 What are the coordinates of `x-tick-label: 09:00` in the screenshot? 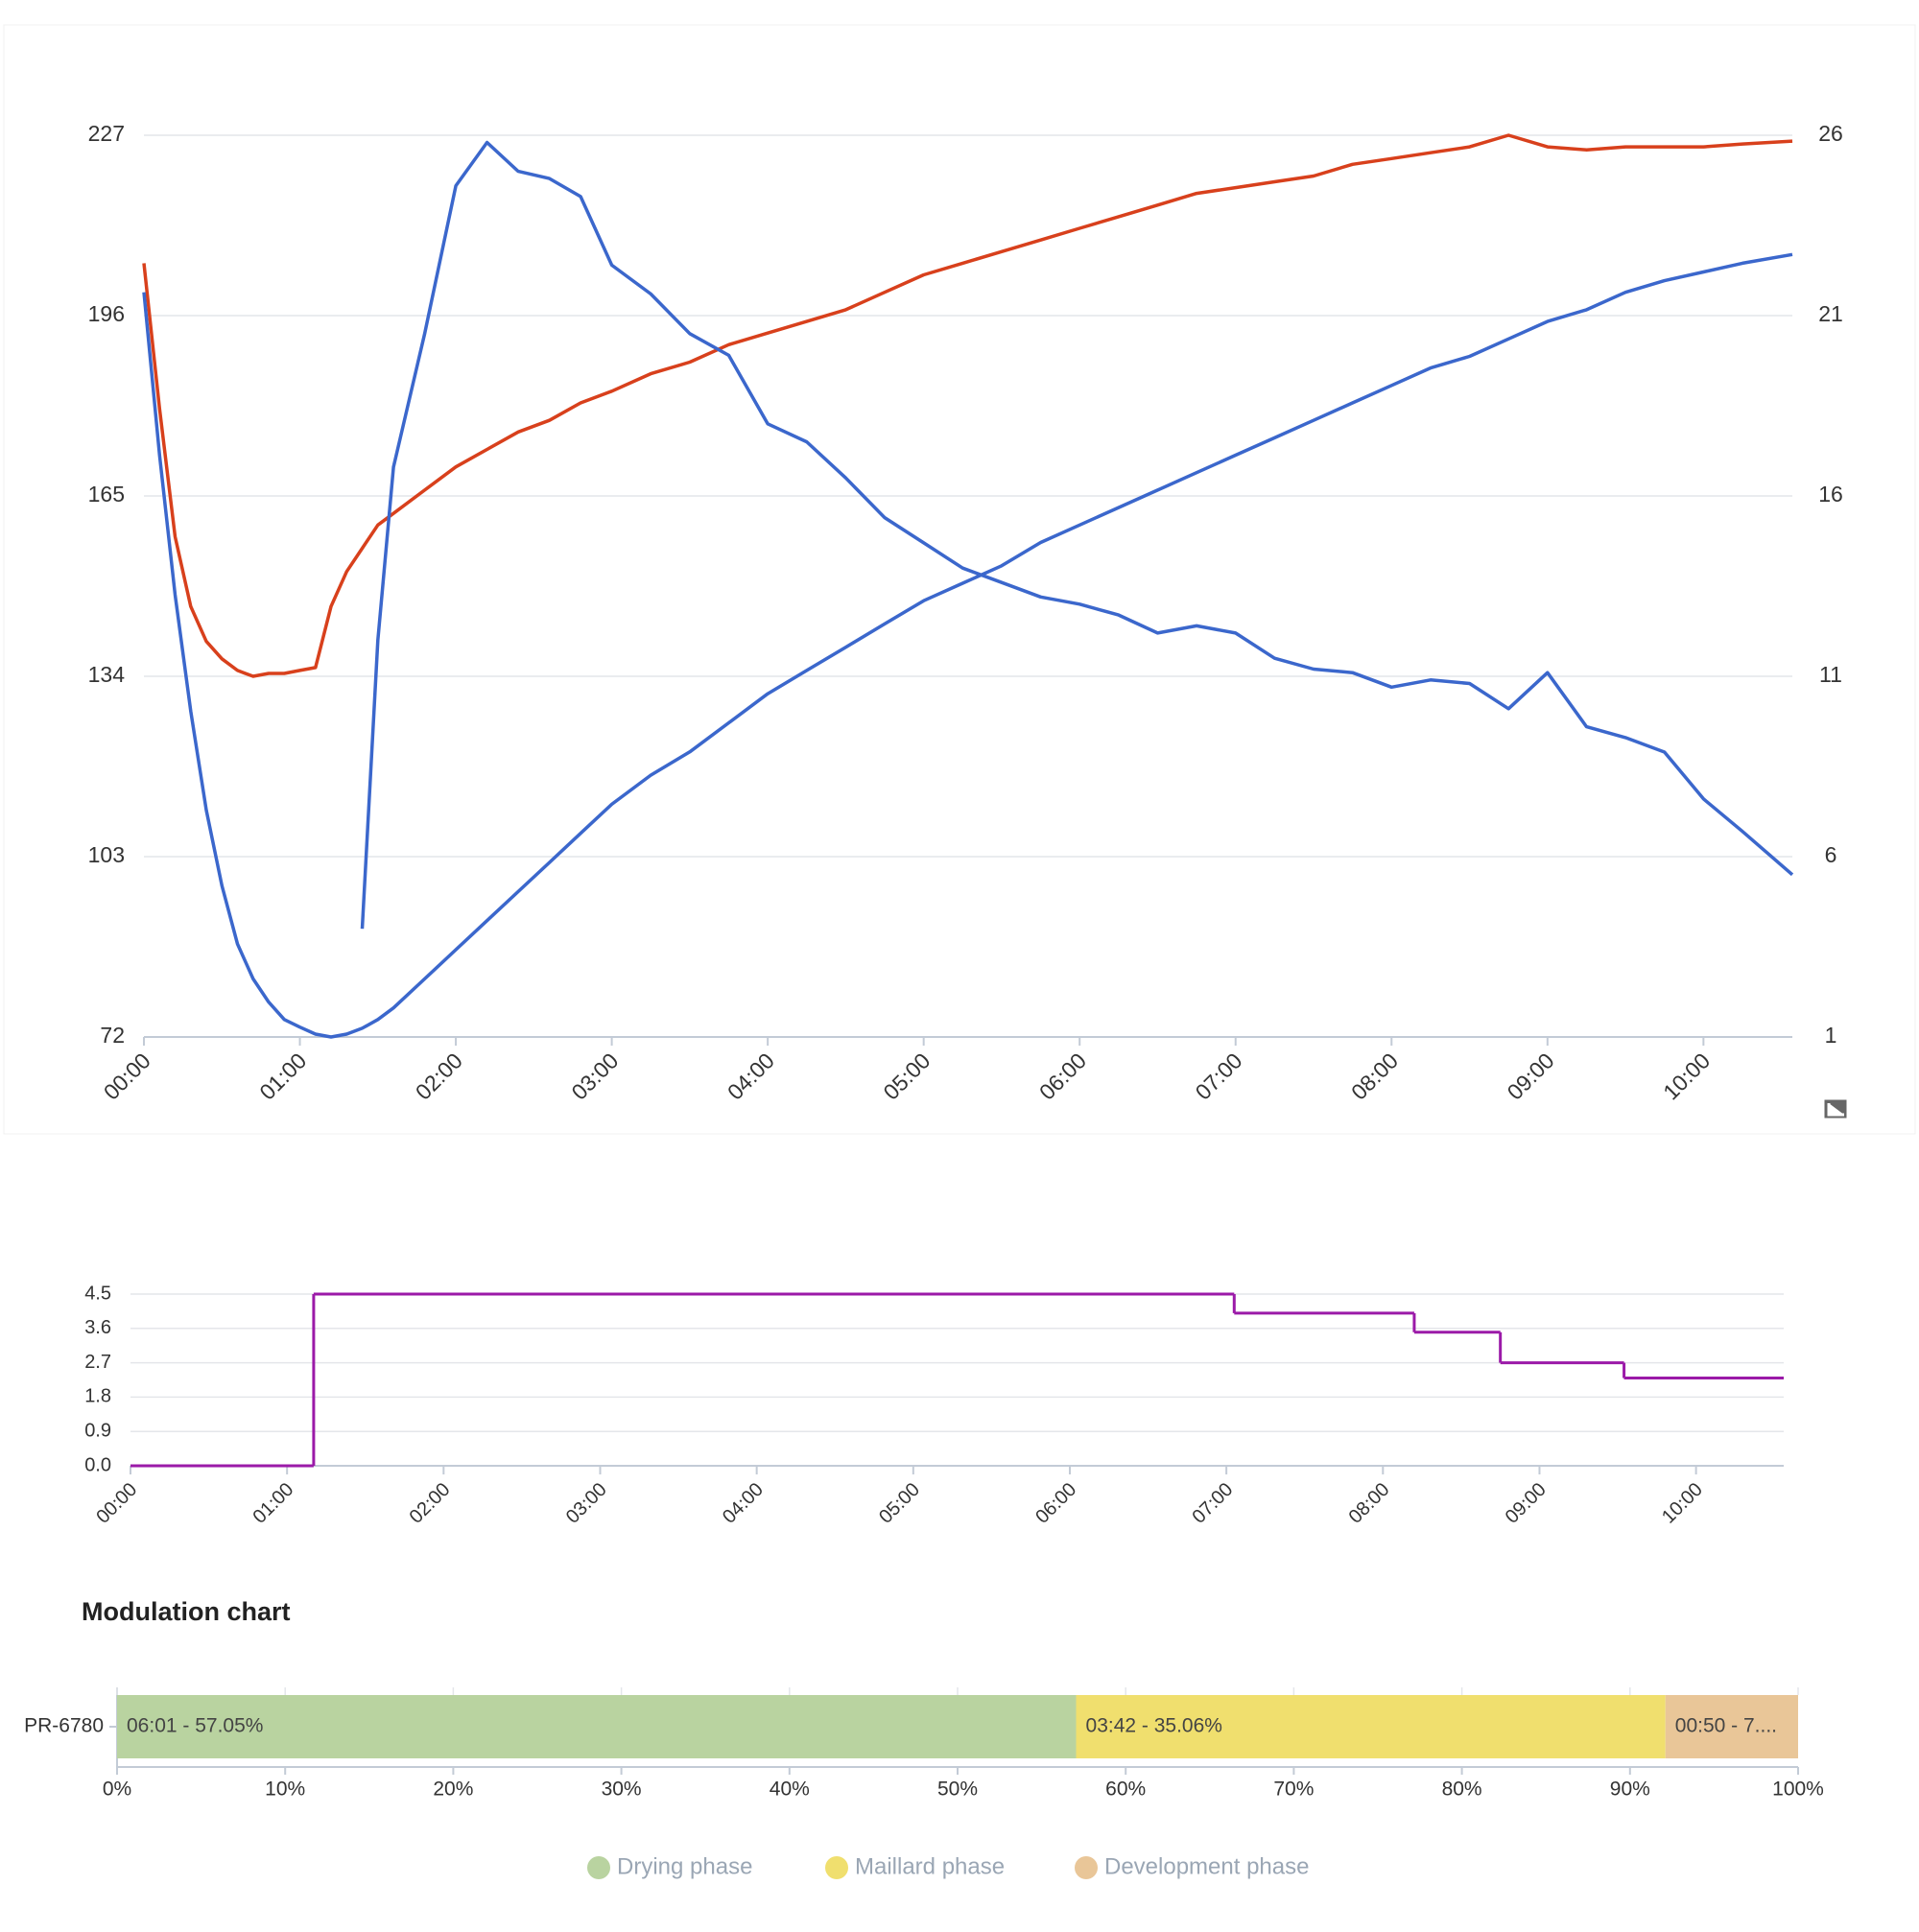 It's located at (1526, 1503).